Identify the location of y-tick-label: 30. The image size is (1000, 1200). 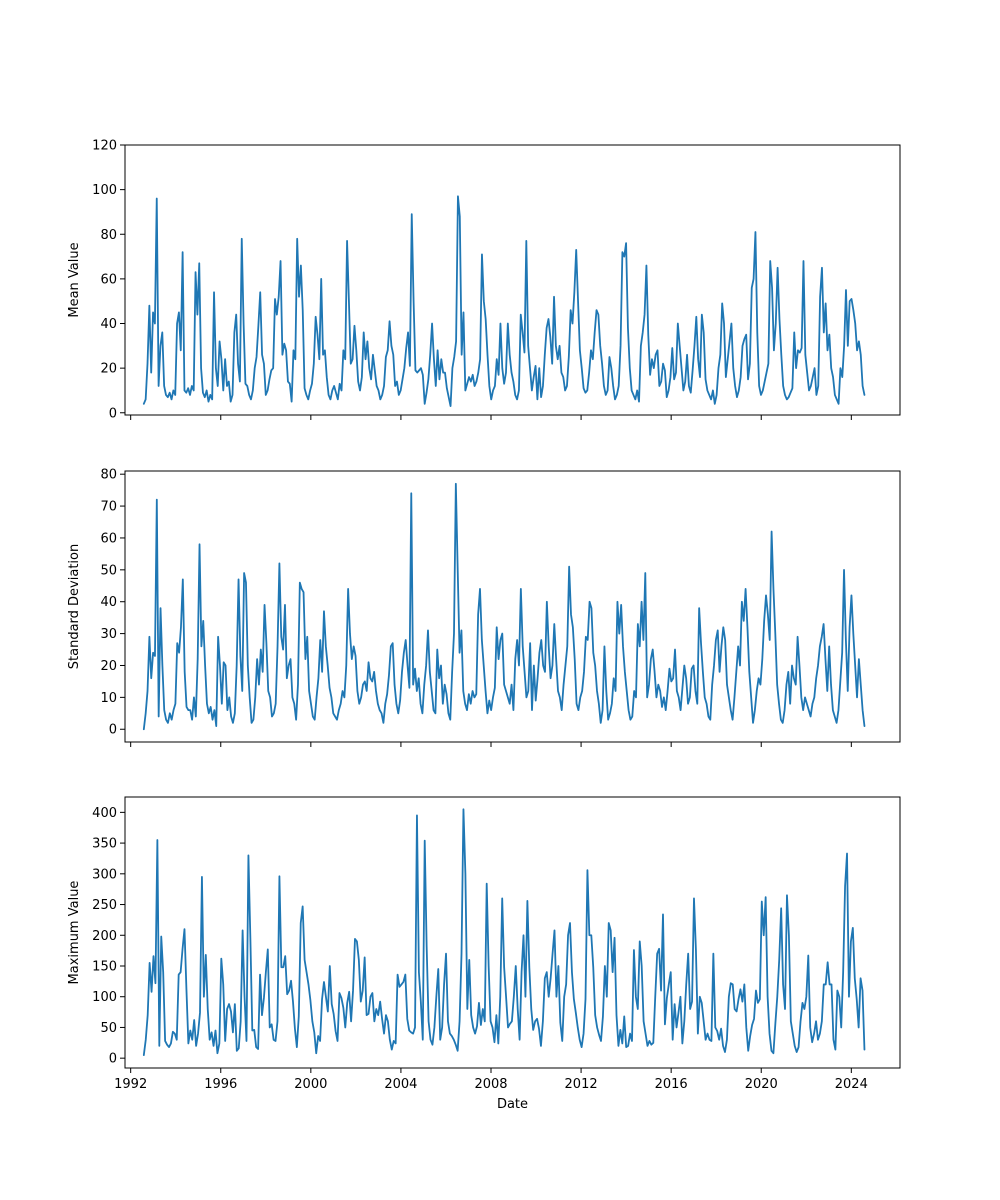
(108, 634).